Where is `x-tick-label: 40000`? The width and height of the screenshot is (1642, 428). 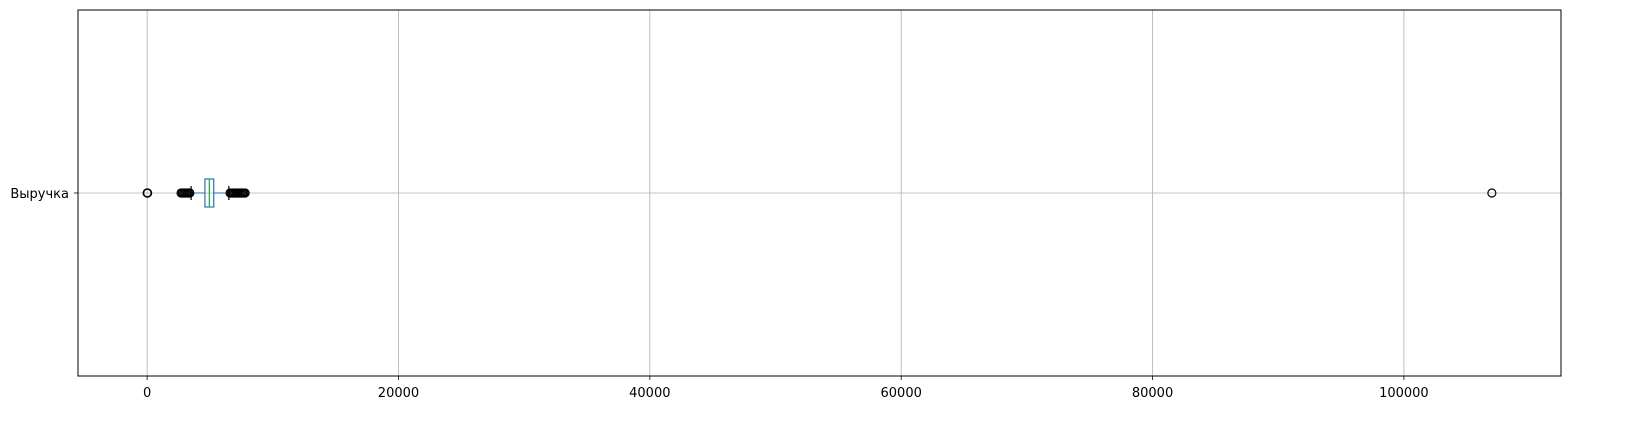 x-tick-label: 40000 is located at coordinates (649, 393).